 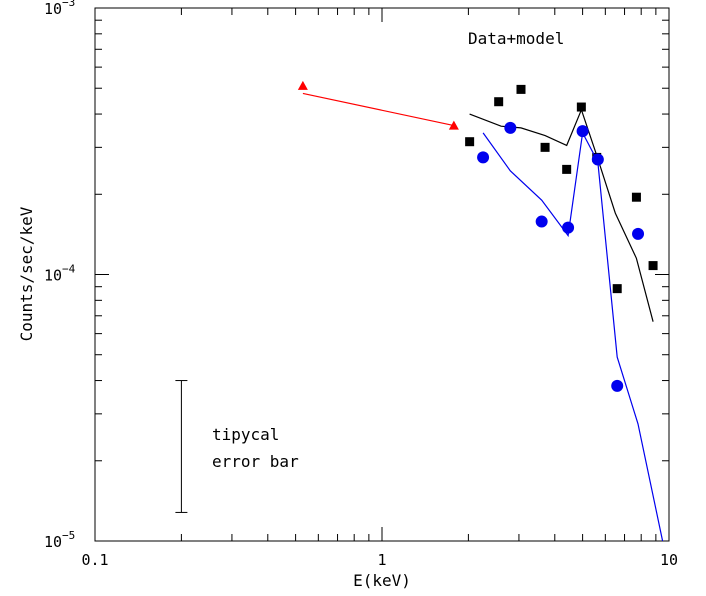 What do you see at coordinates (69, 269) in the screenshot?
I see `y-tick-exponent: −4` at bounding box center [69, 269].